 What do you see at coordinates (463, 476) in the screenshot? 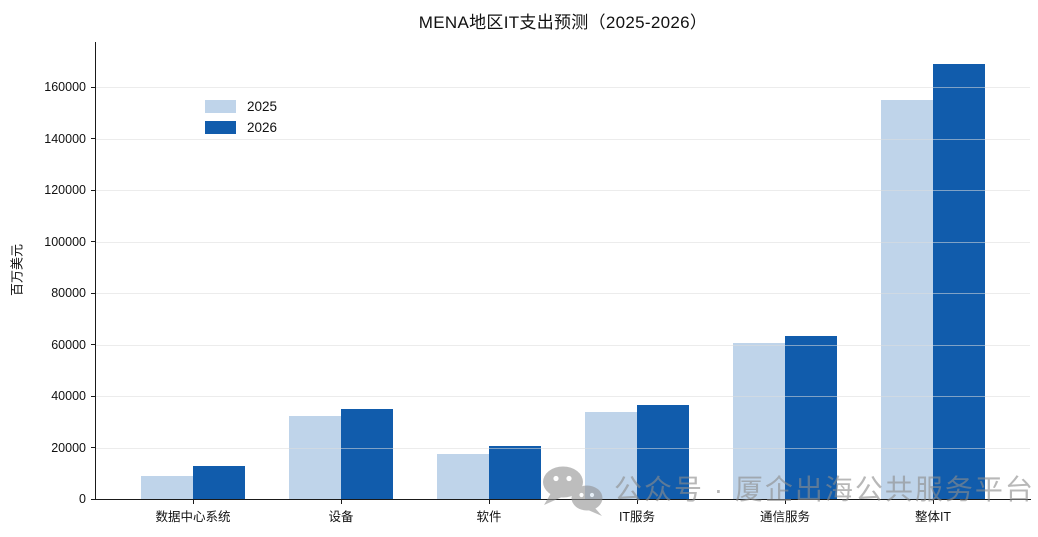
I see `bar-2025-软件` at bounding box center [463, 476].